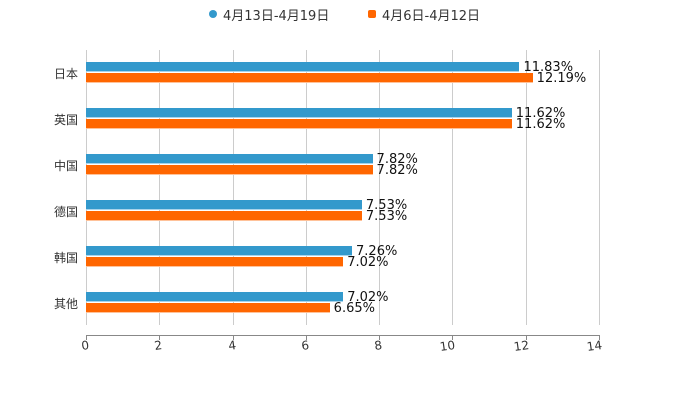  Describe the element at coordinates (548, 67) in the screenshot. I see `value-label: 11.83%` at that location.